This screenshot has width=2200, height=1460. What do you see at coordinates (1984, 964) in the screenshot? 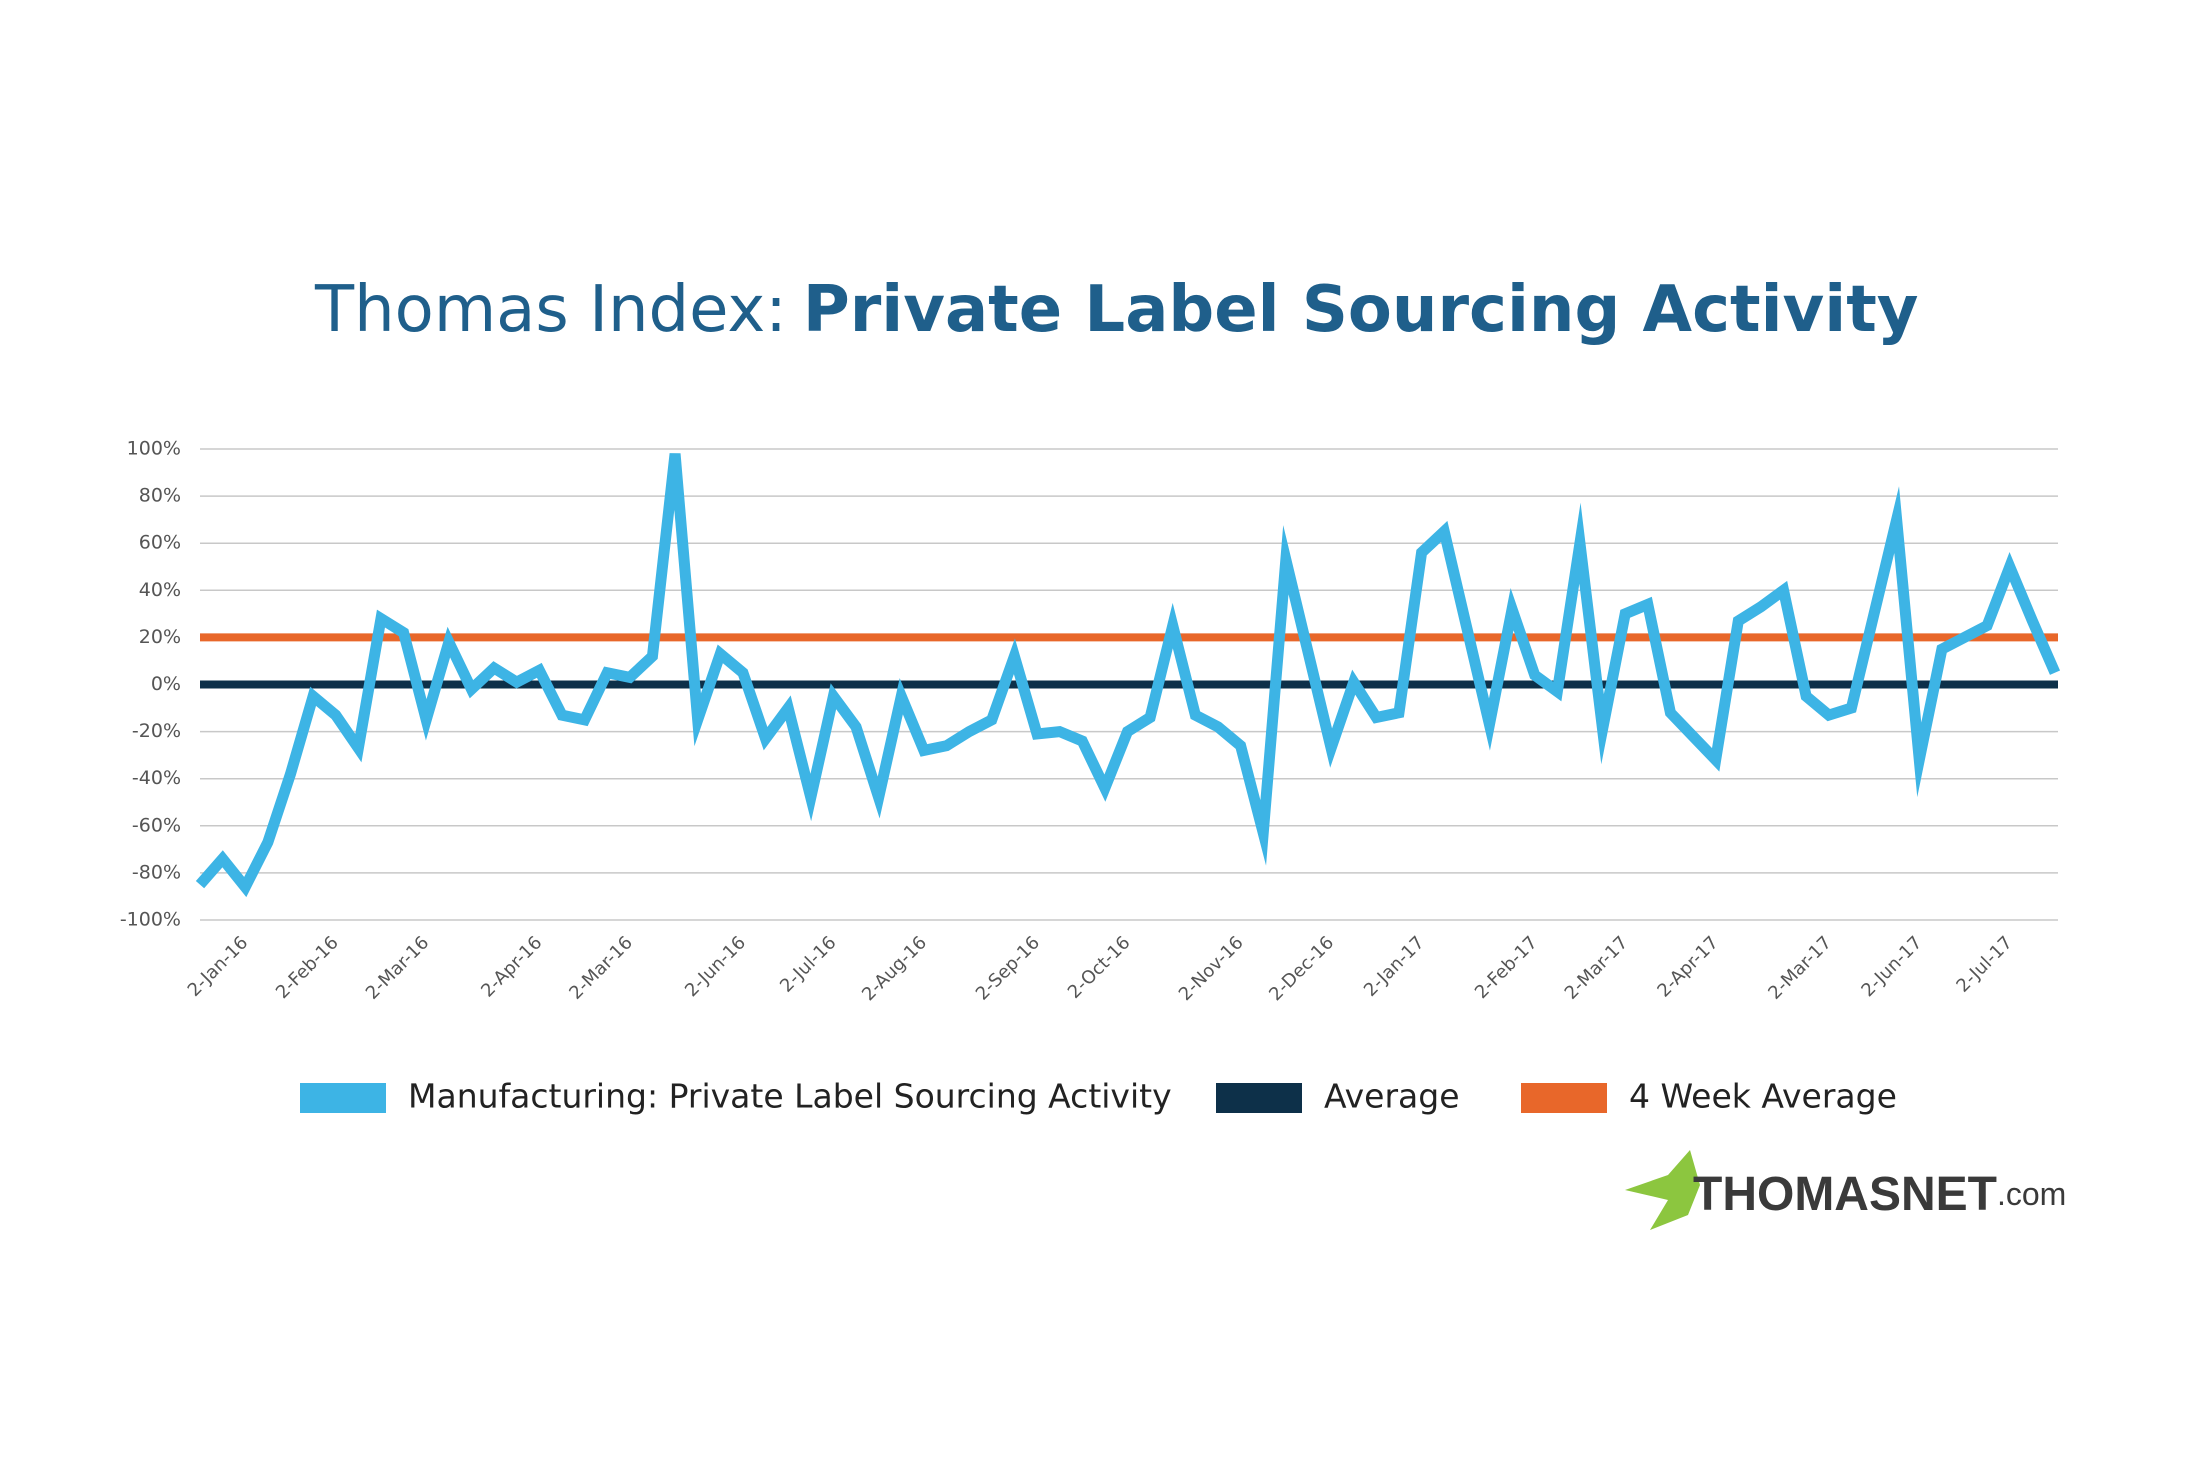
I see `x-tick-label: 2-Jul-17` at bounding box center [1984, 964].